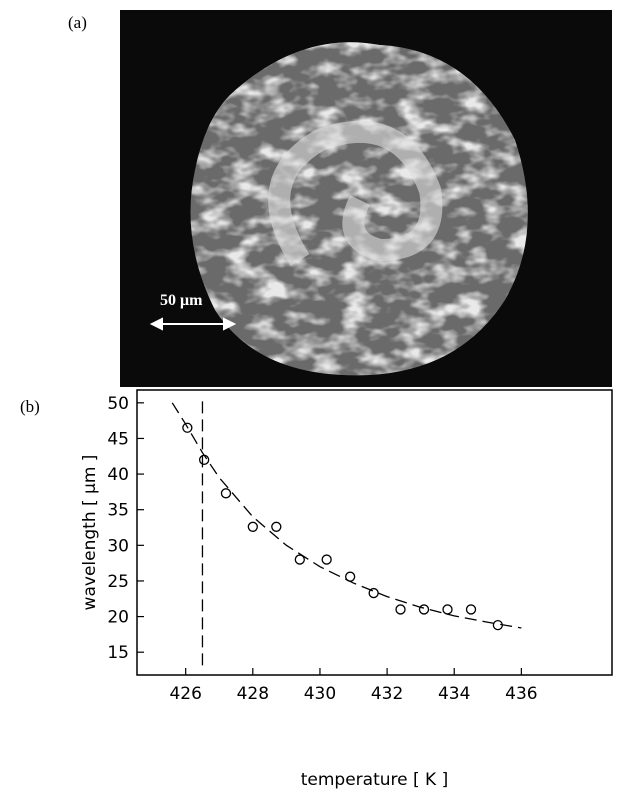  What do you see at coordinates (181, 300) in the screenshot?
I see `scale-bar-label: 50 μm` at bounding box center [181, 300].